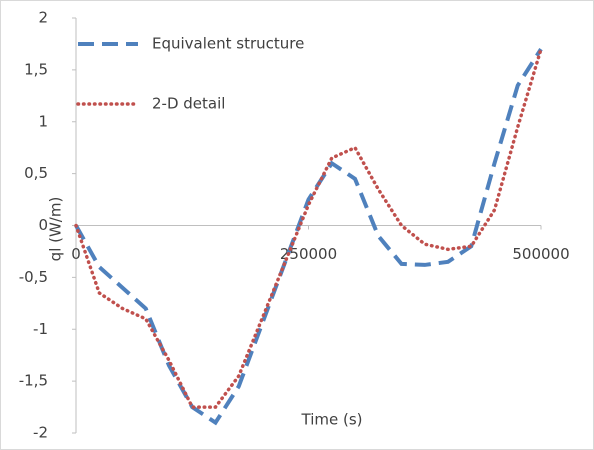 The width and height of the screenshot is (594, 450). I want to click on y-tick-label: -1,5, so click(33, 381).